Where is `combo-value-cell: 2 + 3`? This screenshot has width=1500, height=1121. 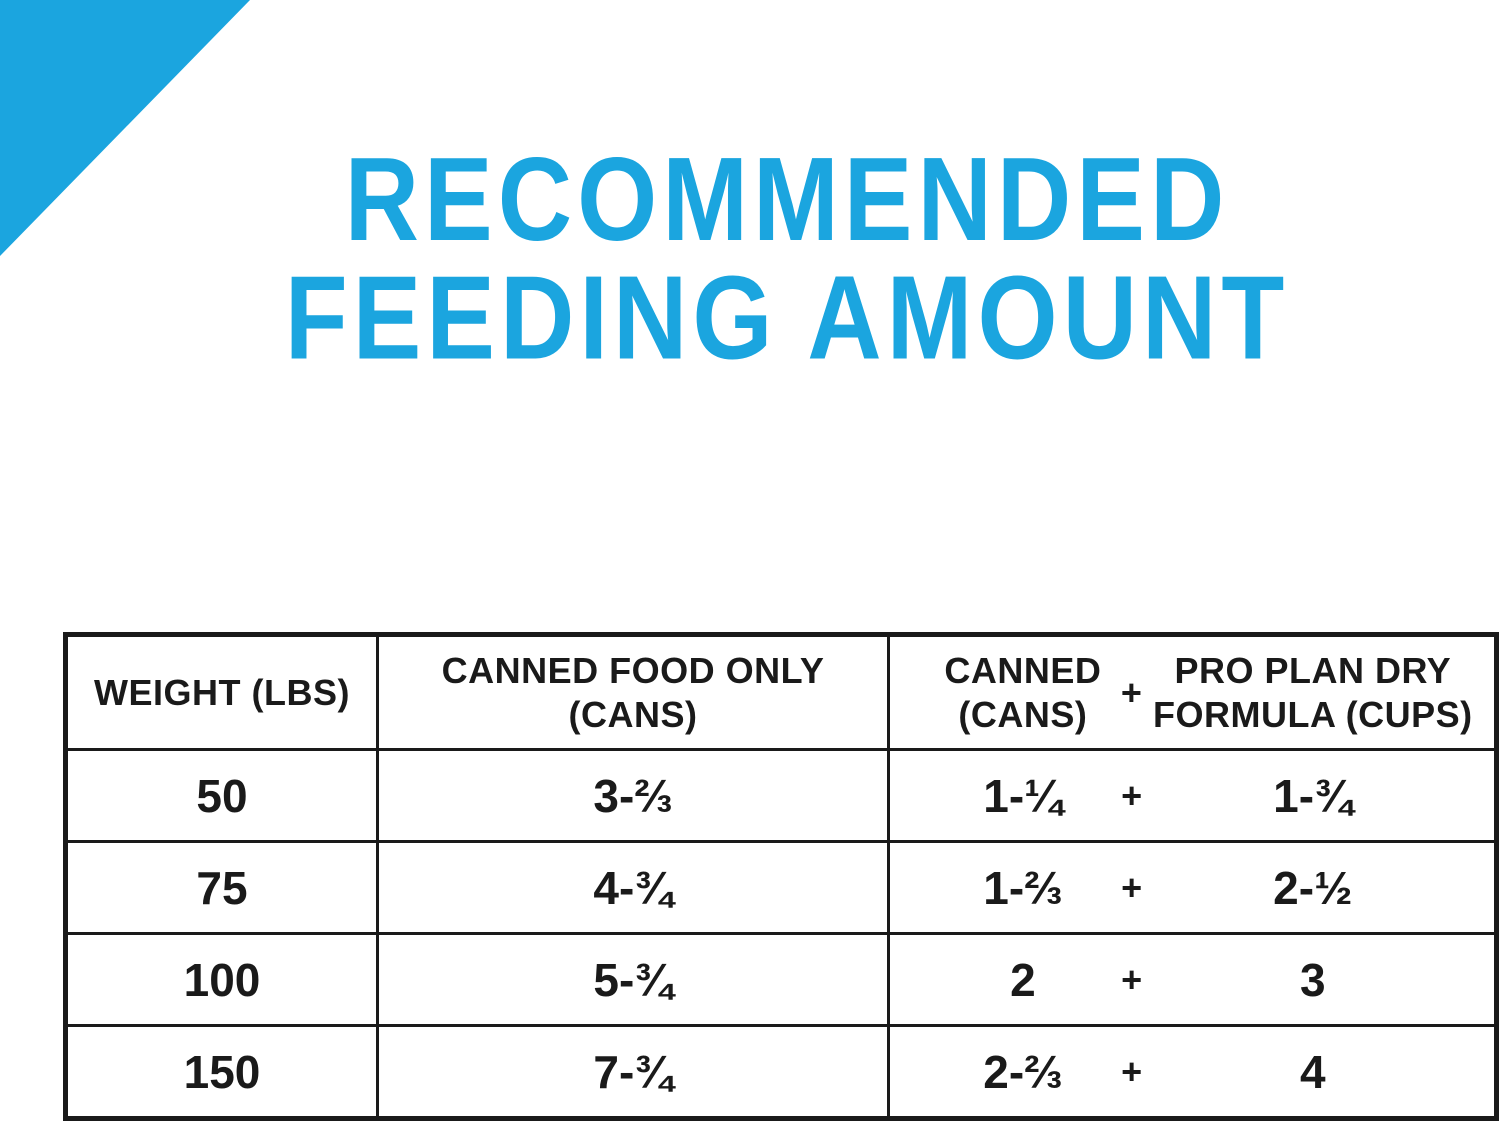 combo-value-cell: 2 + 3 is located at coordinates (1192, 979).